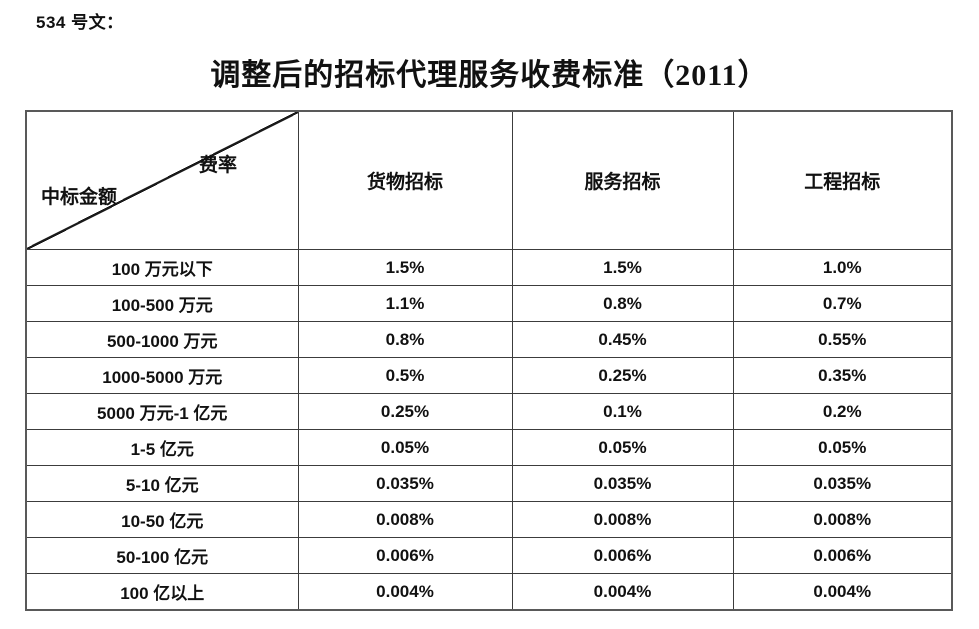  Describe the element at coordinates (162, 180) in the screenshot. I see `diagonal-split-header-cell: 费率 中标金额` at that location.